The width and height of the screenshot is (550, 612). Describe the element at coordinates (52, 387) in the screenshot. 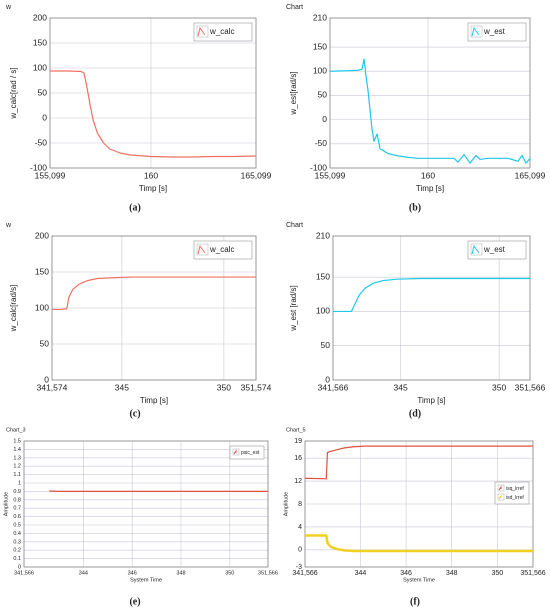

I see `x-tick-label: 341,574` at that location.